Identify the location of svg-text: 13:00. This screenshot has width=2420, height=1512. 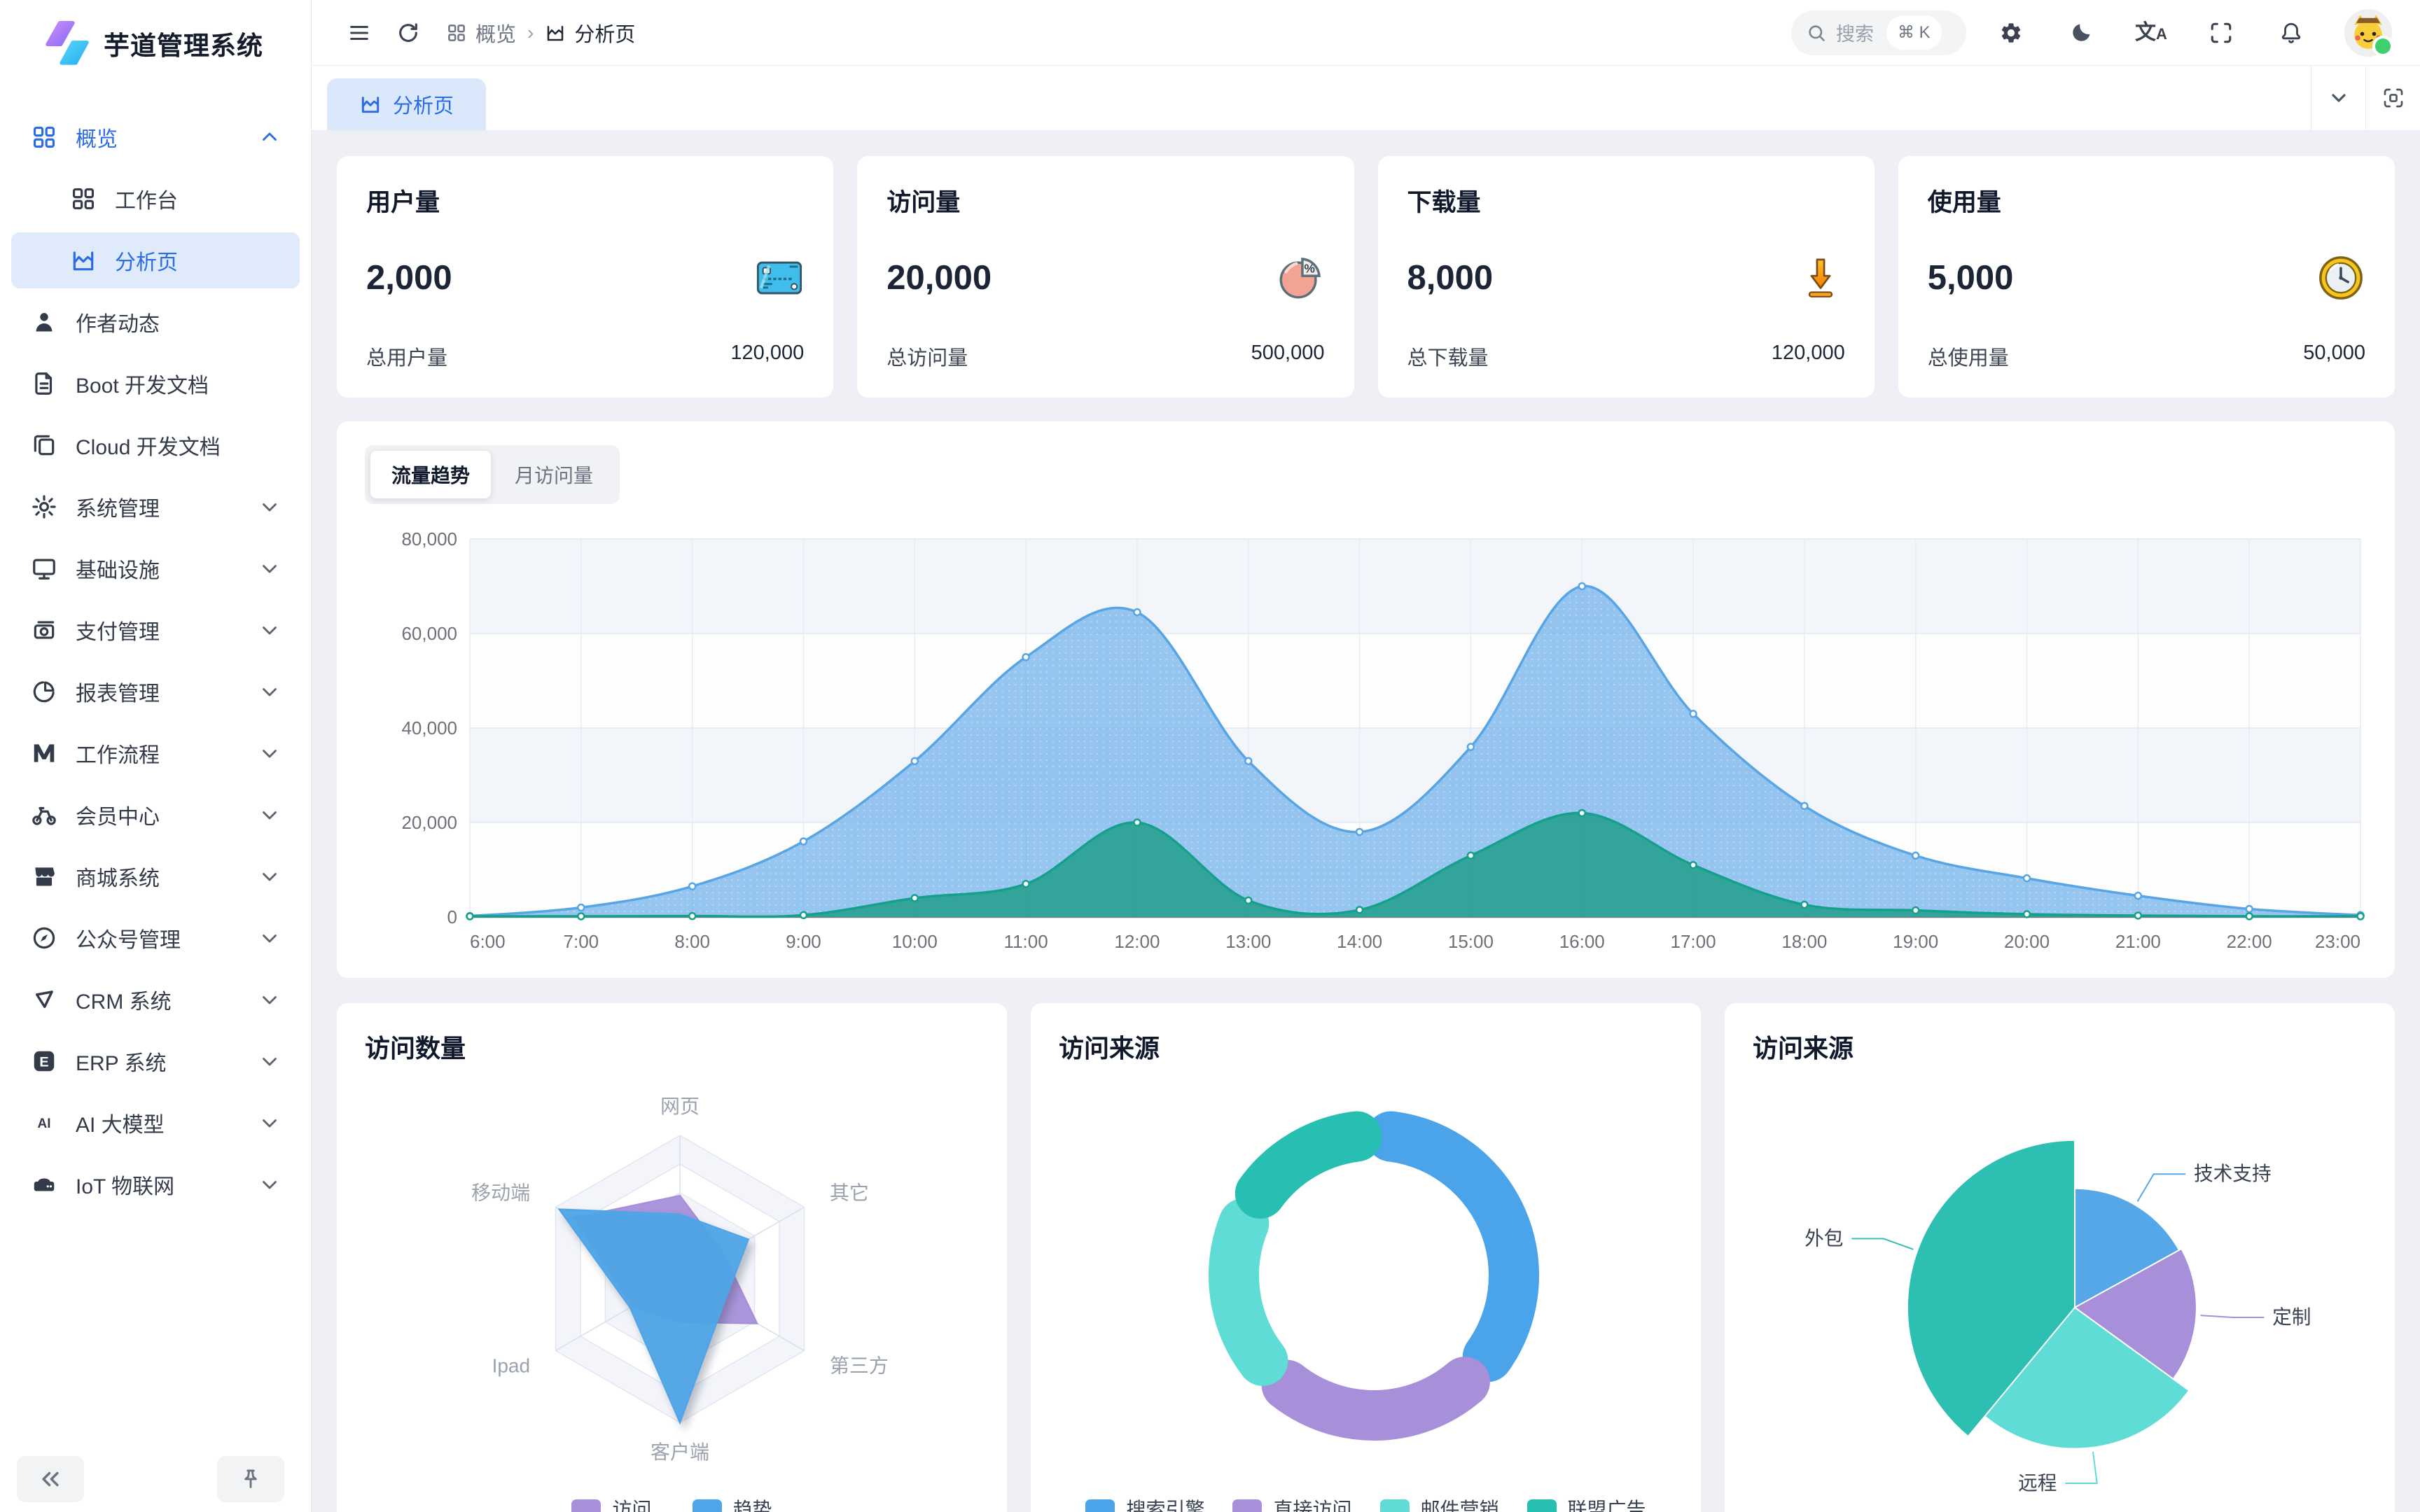
(1248, 941).